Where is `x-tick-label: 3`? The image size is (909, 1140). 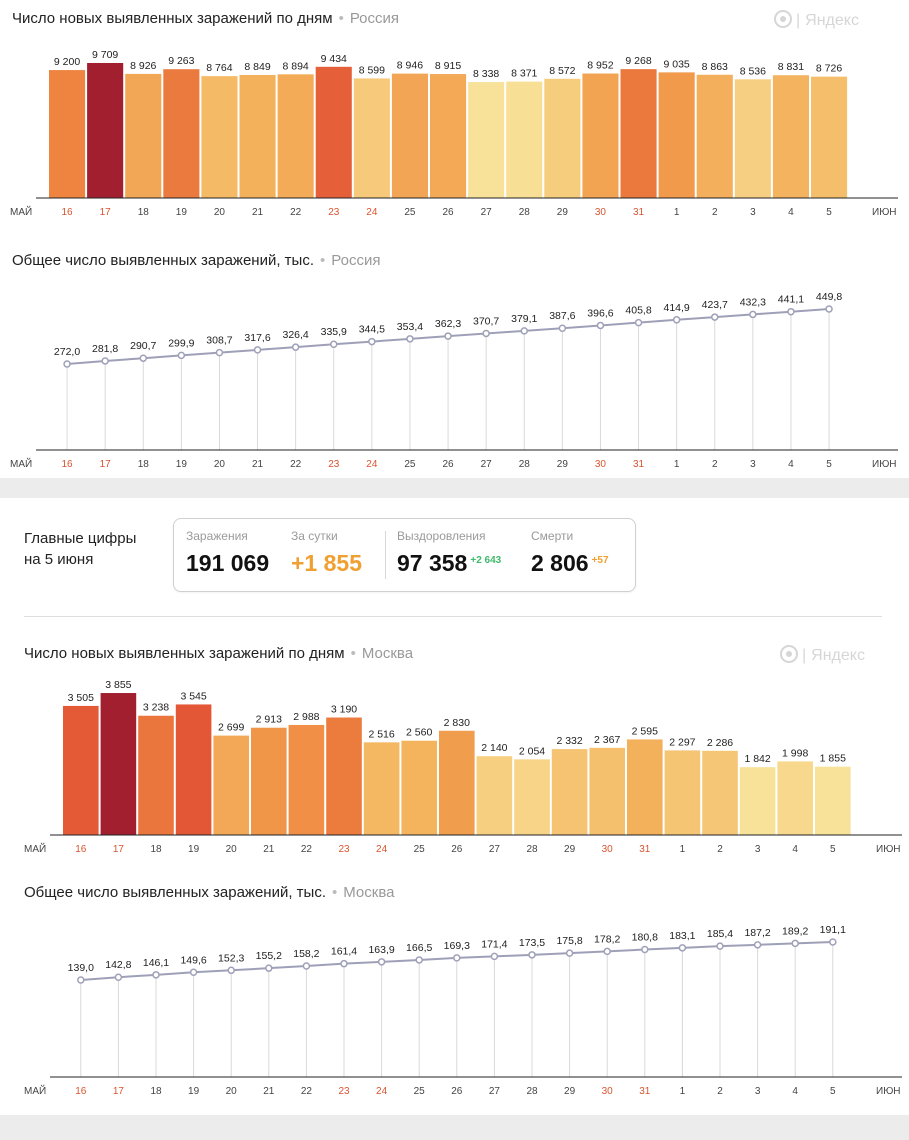 x-tick-label: 3 is located at coordinates (753, 464).